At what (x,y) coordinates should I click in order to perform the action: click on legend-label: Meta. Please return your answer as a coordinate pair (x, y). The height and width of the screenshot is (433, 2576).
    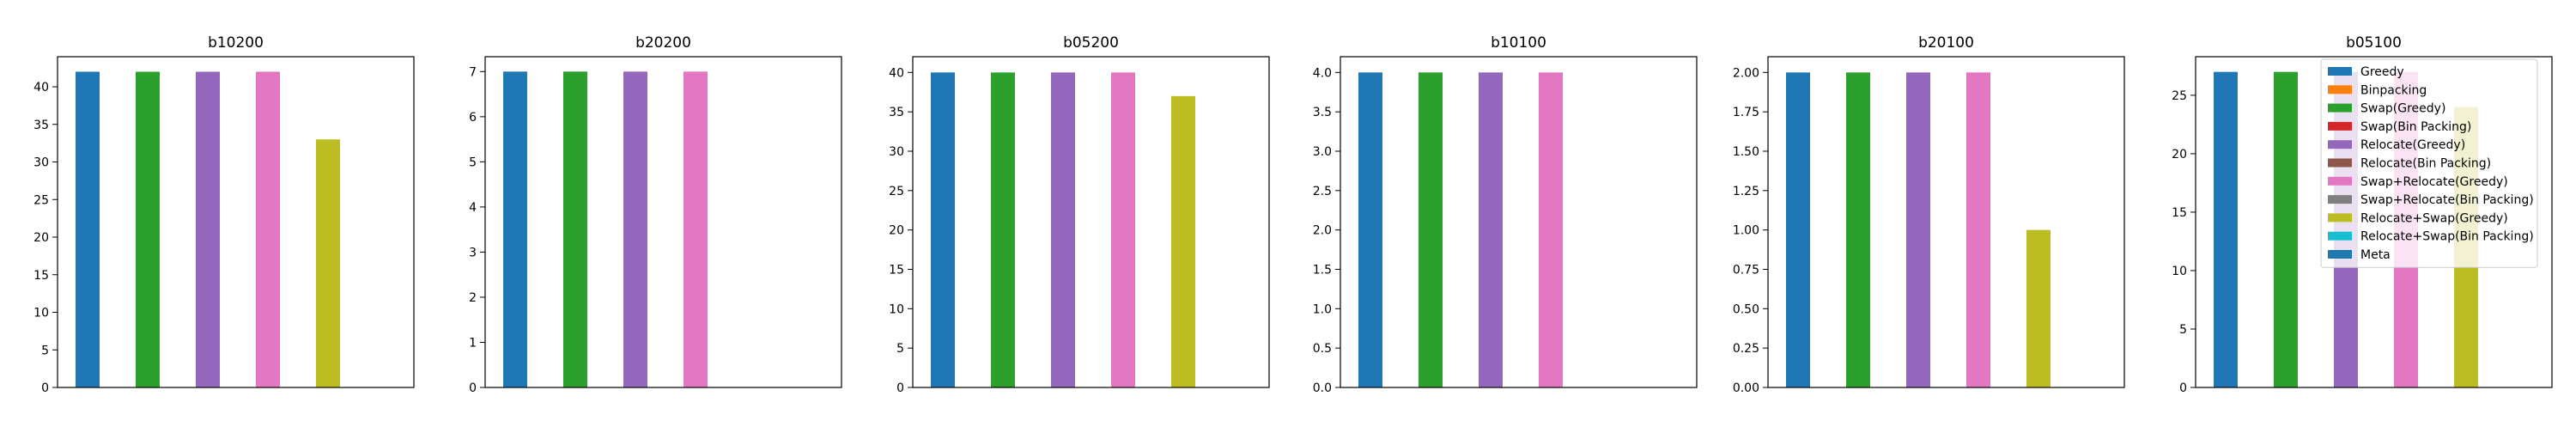
    Looking at the image, I should click on (2375, 255).